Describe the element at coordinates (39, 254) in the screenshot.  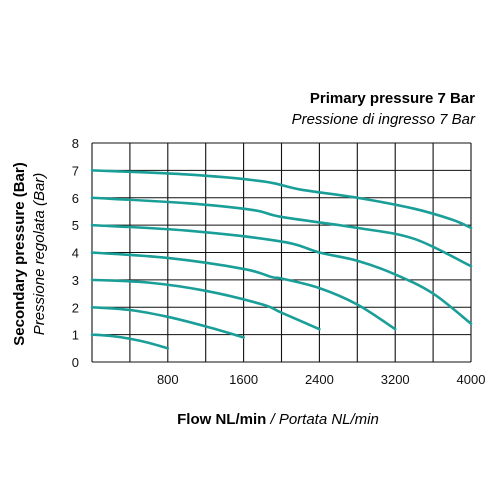
I see `y-axis-label-italic: Pressione regolata (Bar)` at that location.